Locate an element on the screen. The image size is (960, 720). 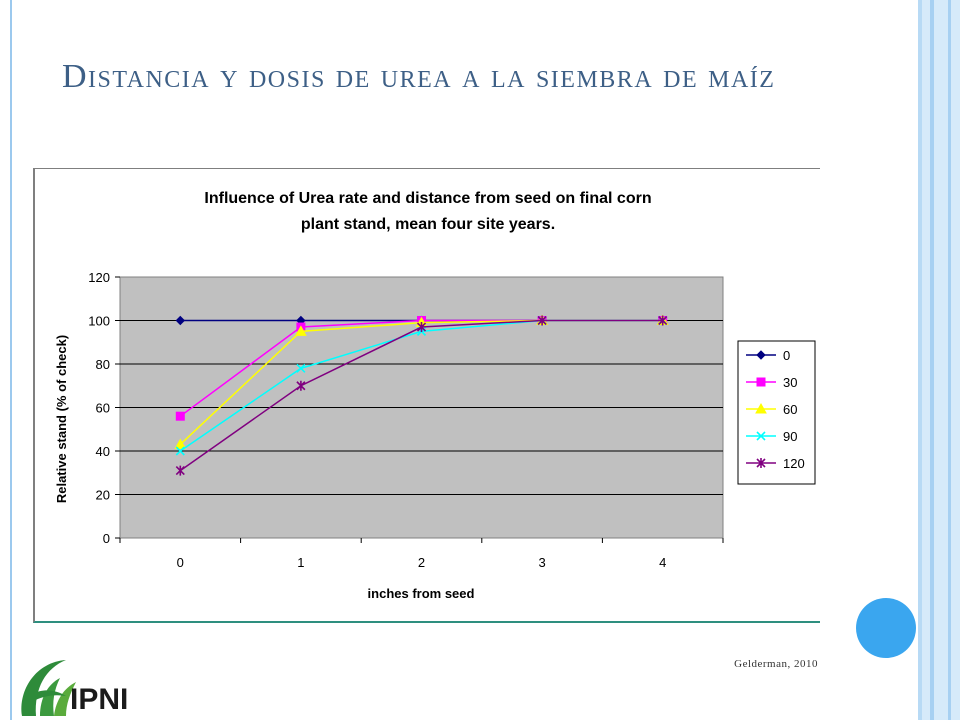
legend-label-0: 0 is located at coordinates (786, 355).